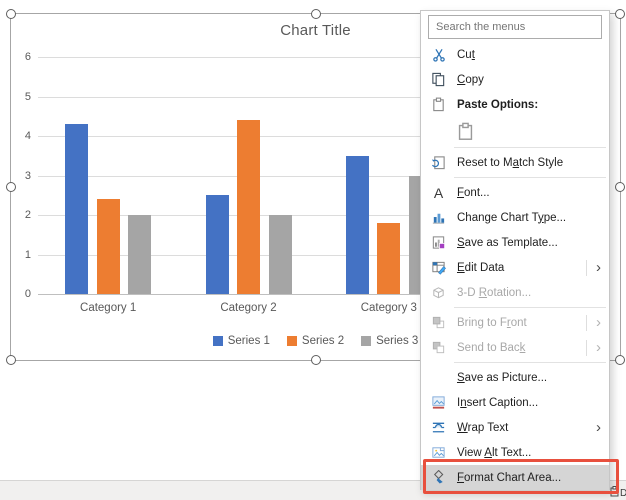 This screenshot has height=500, width=626. I want to click on y-axis-tick-label: 5, so click(27, 96).